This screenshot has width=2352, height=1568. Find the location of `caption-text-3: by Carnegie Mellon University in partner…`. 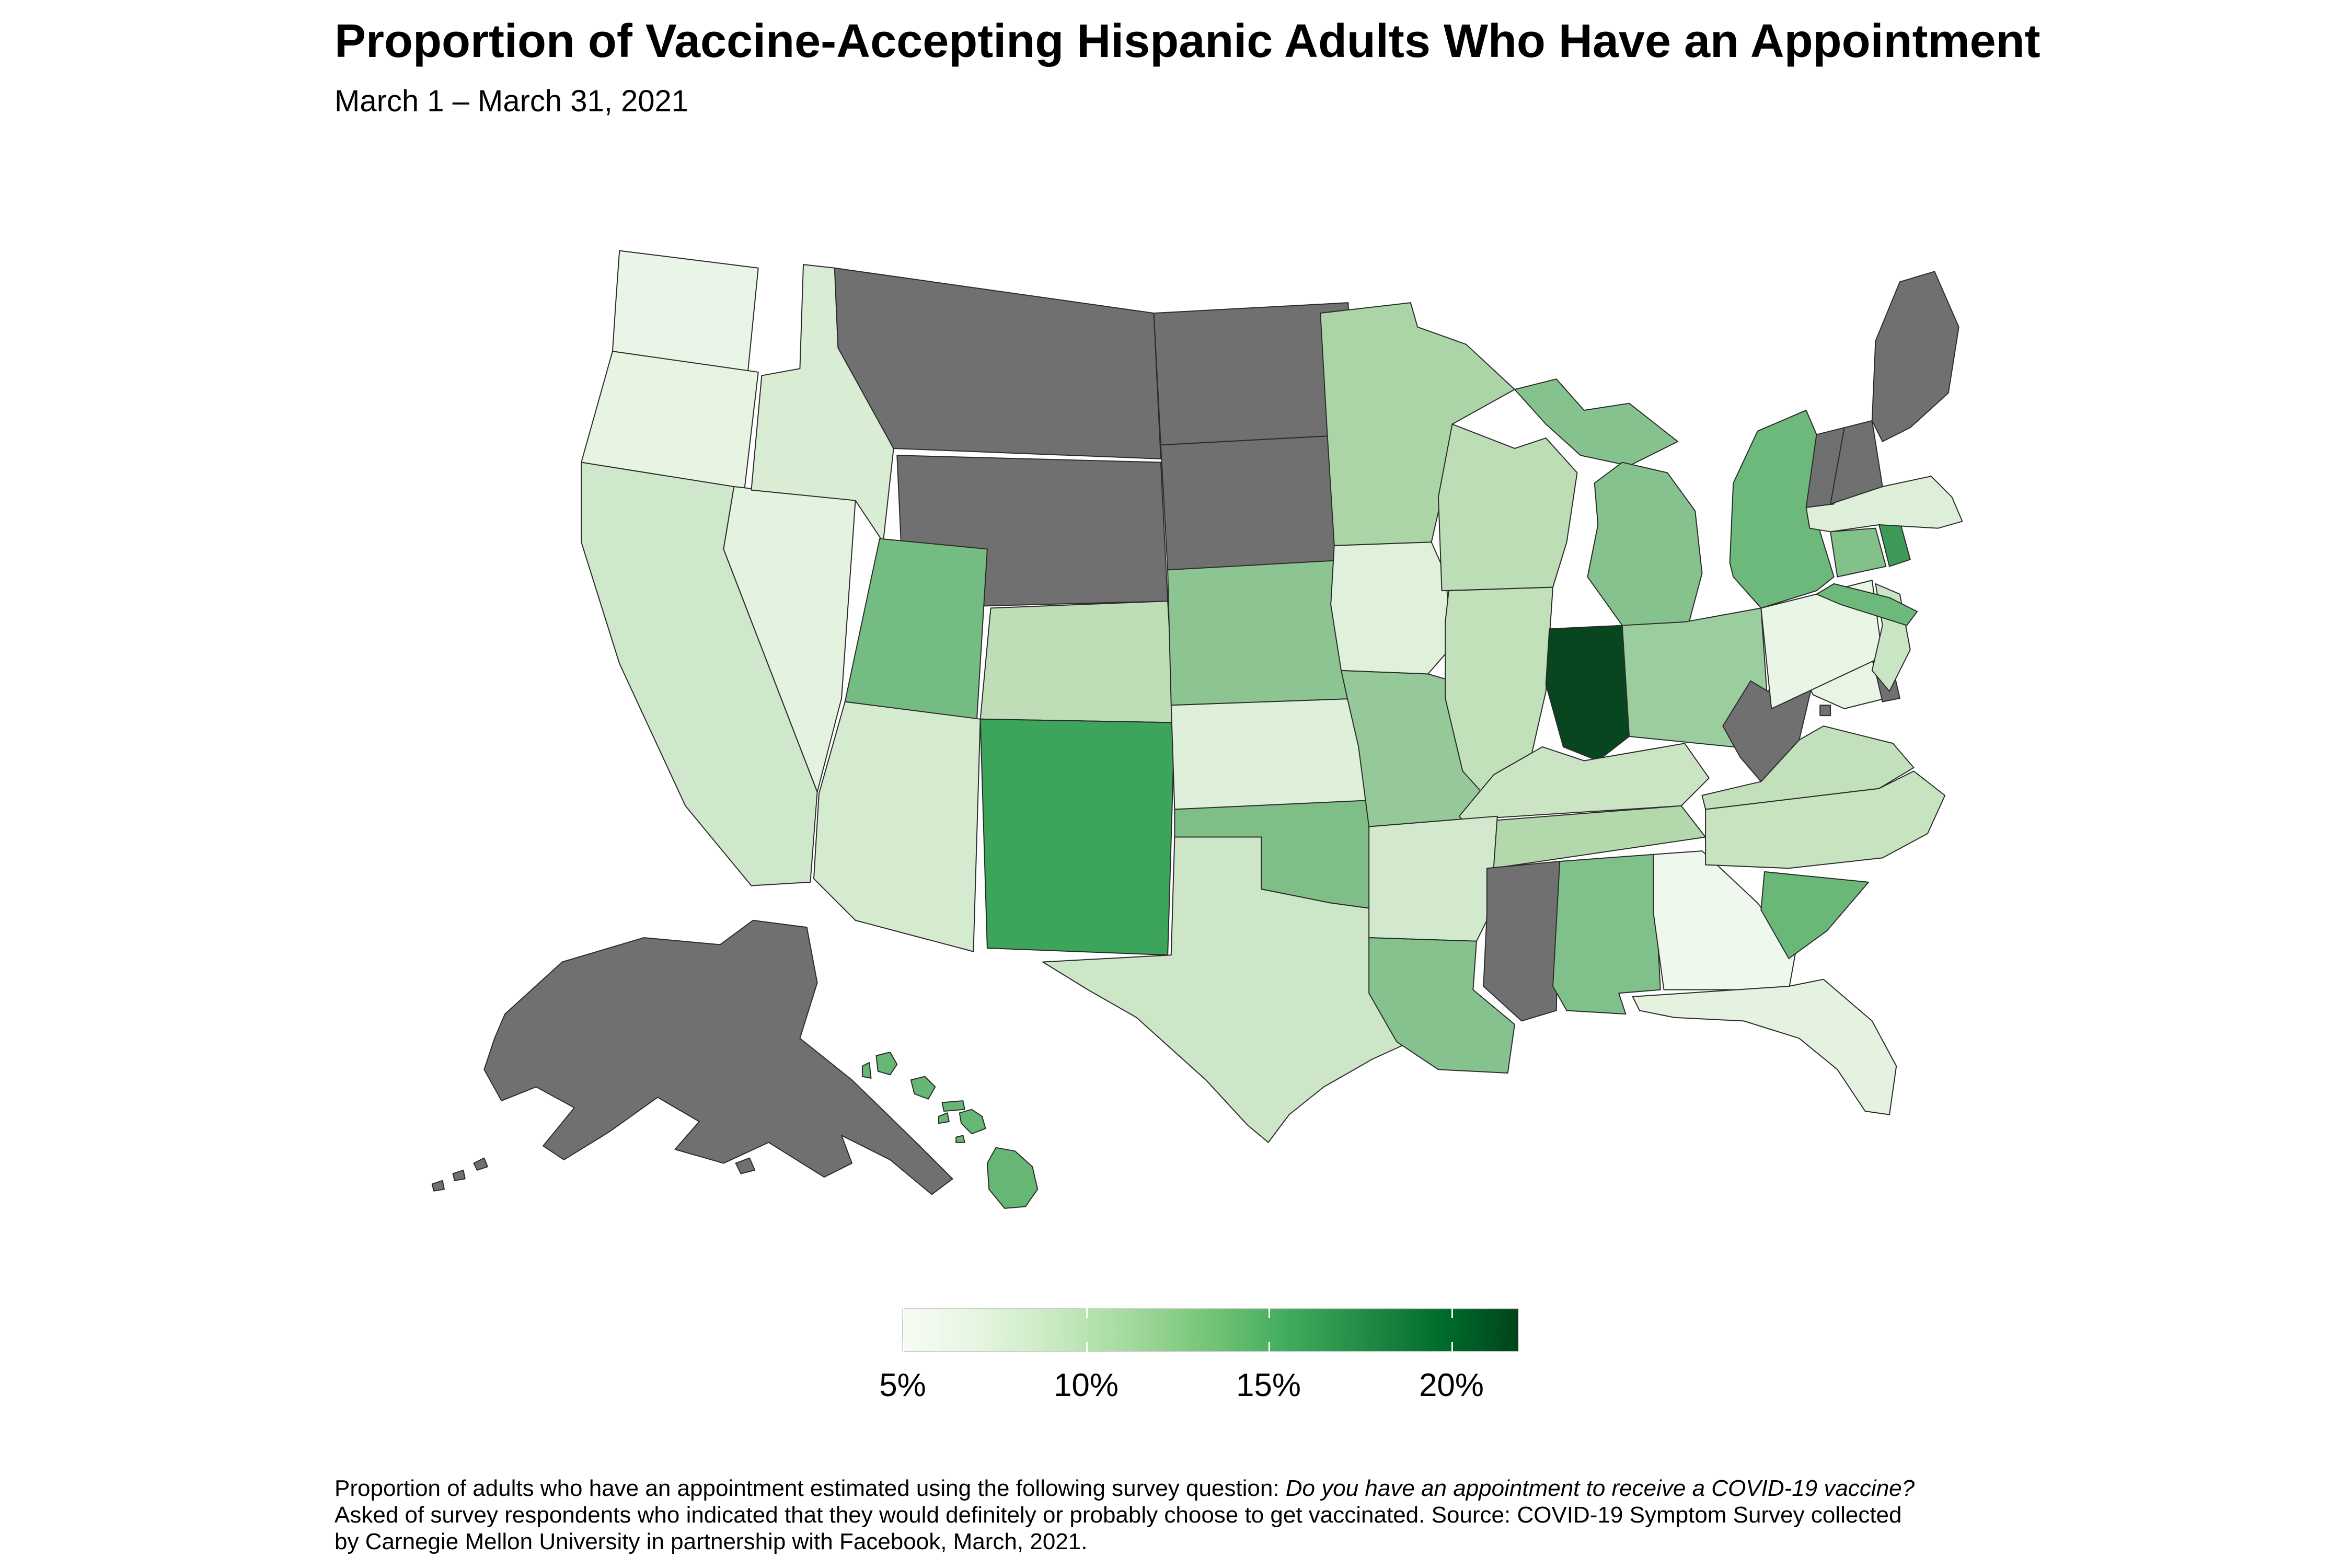

caption-text-3: by Carnegie Mellon University in partner… is located at coordinates (711, 1542).